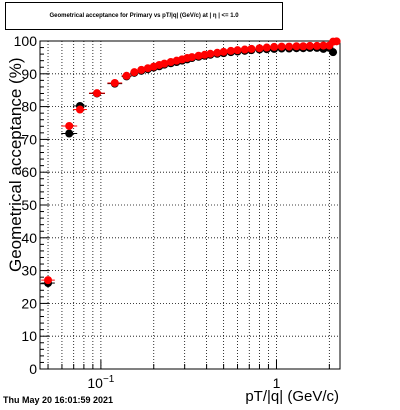  Describe the element at coordinates (29, 172) in the screenshot. I see `y-tick-label: 60` at that location.